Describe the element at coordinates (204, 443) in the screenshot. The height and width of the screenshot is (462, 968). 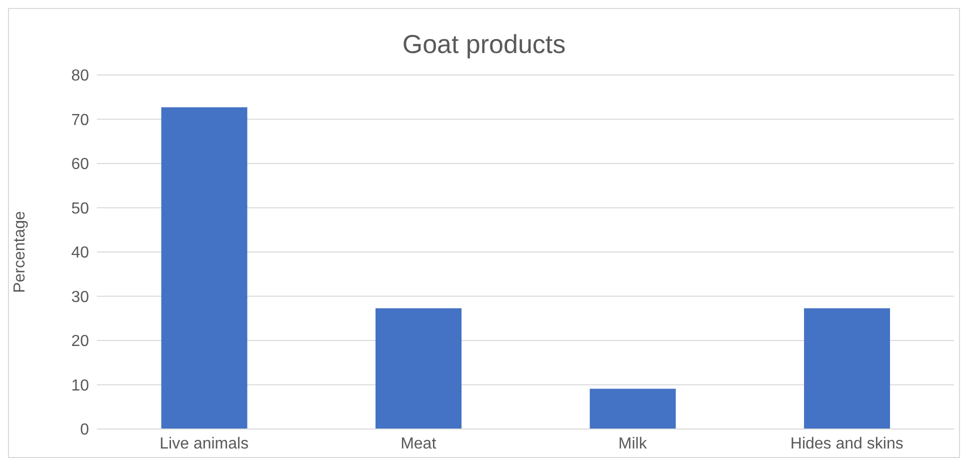
I see `x-tick-label: Live animals` at that location.